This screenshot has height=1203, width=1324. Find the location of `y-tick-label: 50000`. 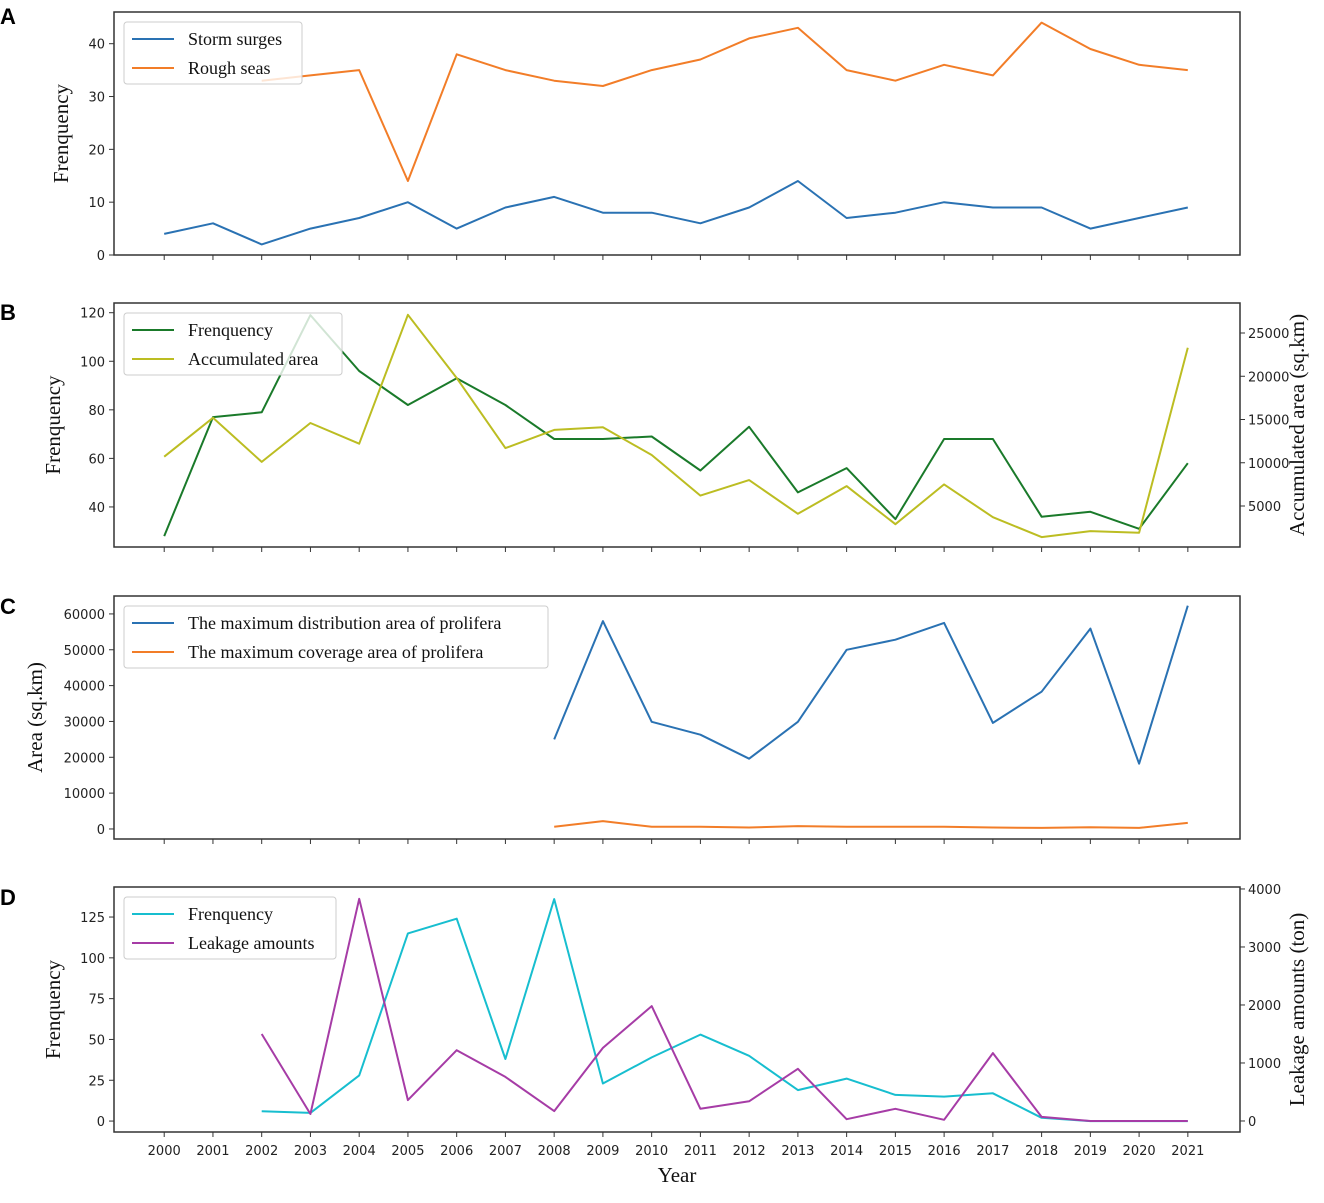

y-tick-label: 50000 is located at coordinates (84, 651).